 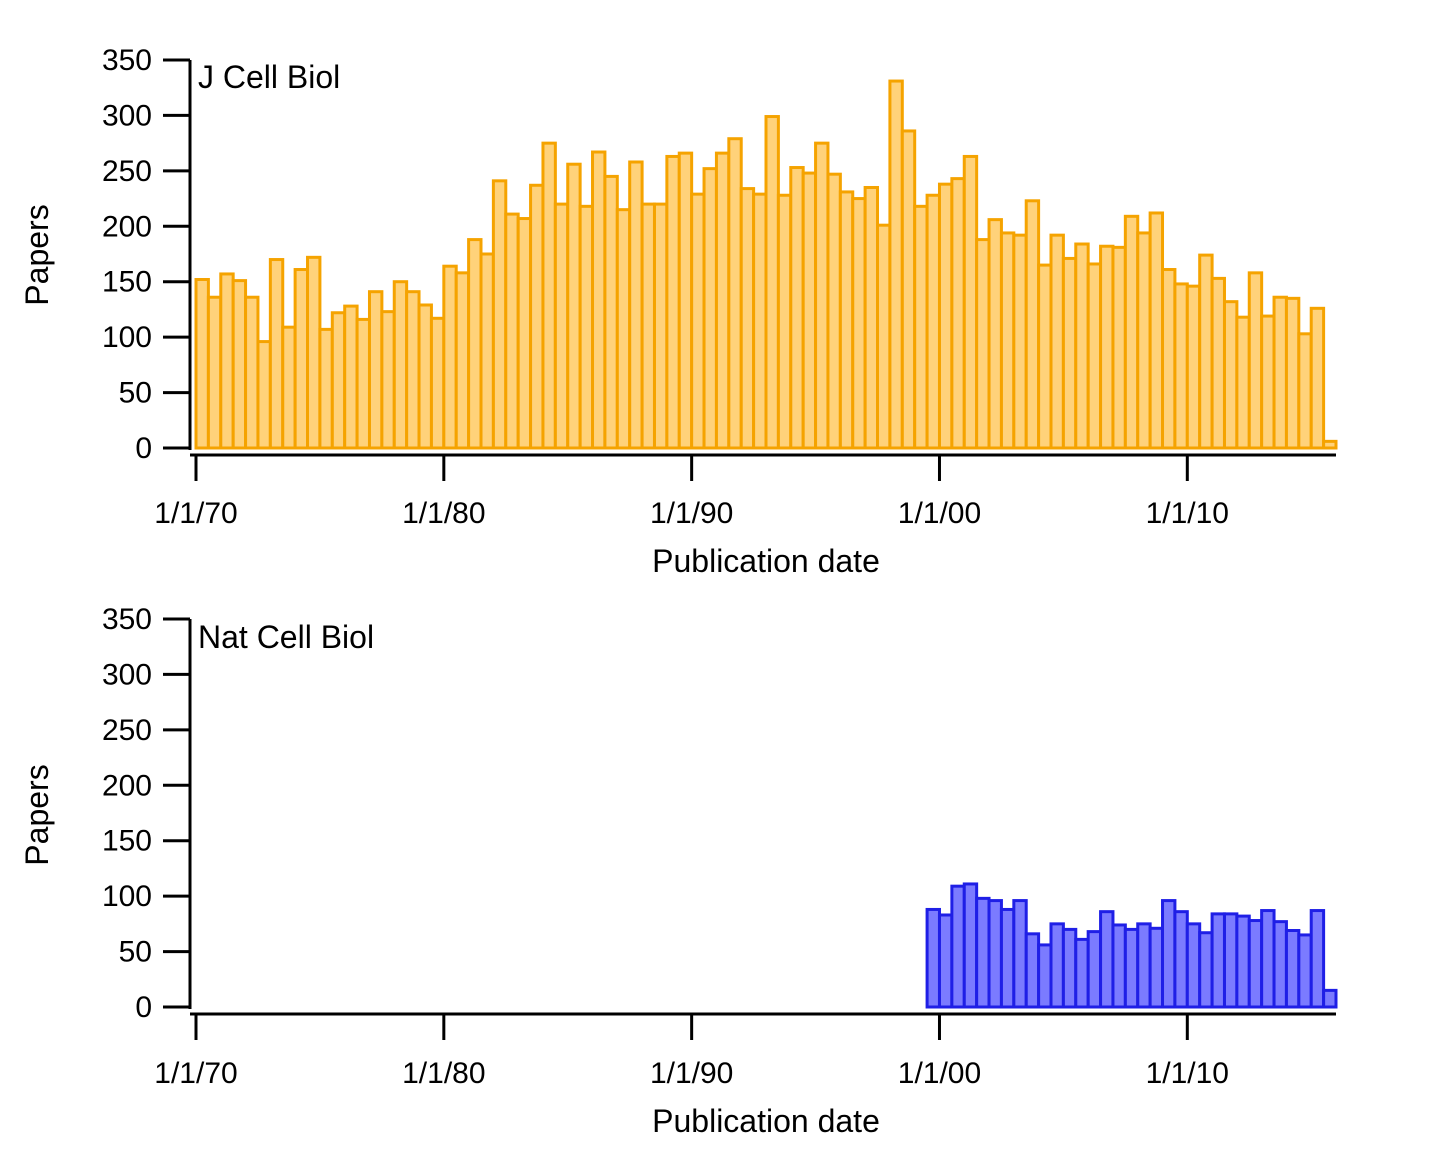 I want to click on panel-title: Nat Cell Biol, so click(x=286, y=637).